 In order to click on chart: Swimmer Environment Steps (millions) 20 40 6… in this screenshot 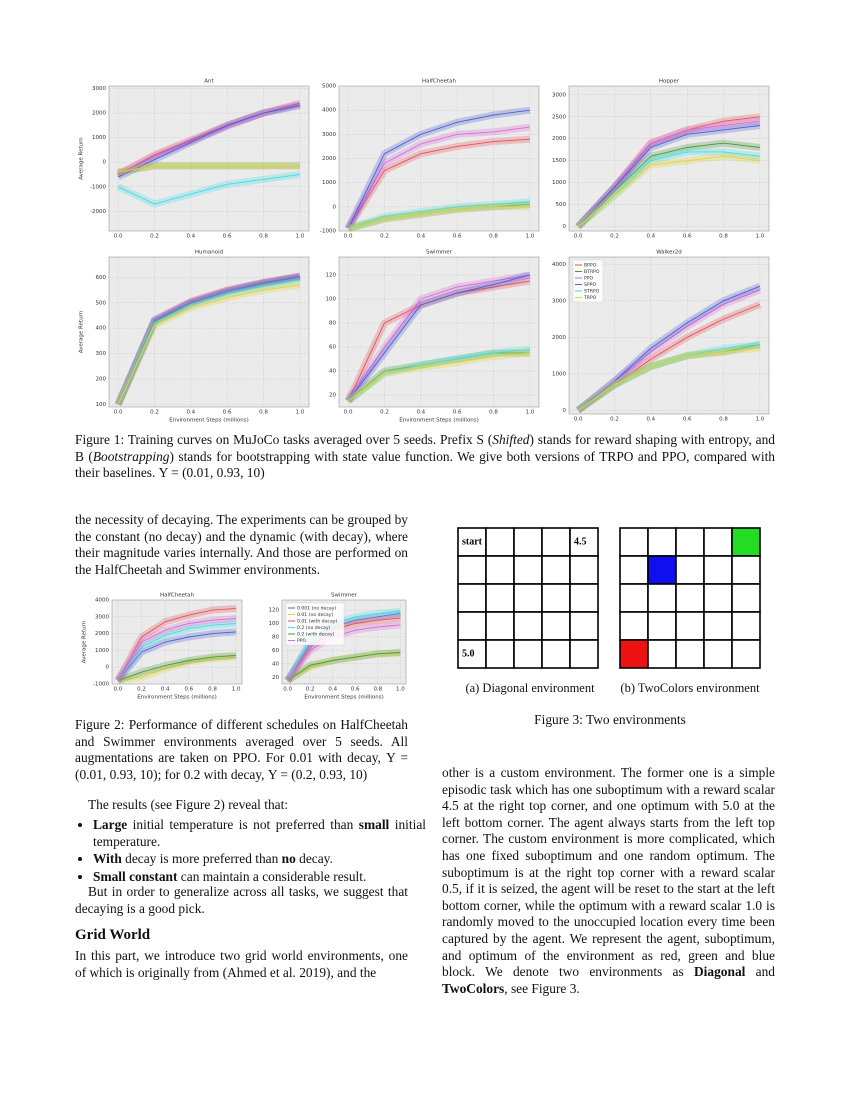, I will do `click(433, 337)`.